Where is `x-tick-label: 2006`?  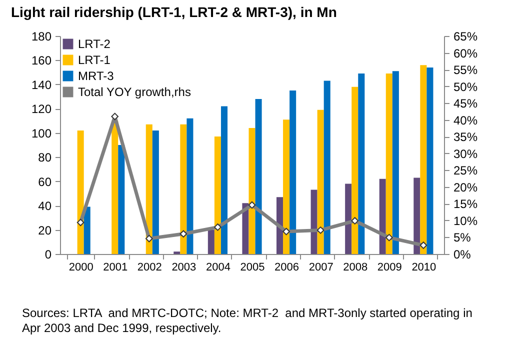
x-tick-label: 2006 is located at coordinates (287, 268).